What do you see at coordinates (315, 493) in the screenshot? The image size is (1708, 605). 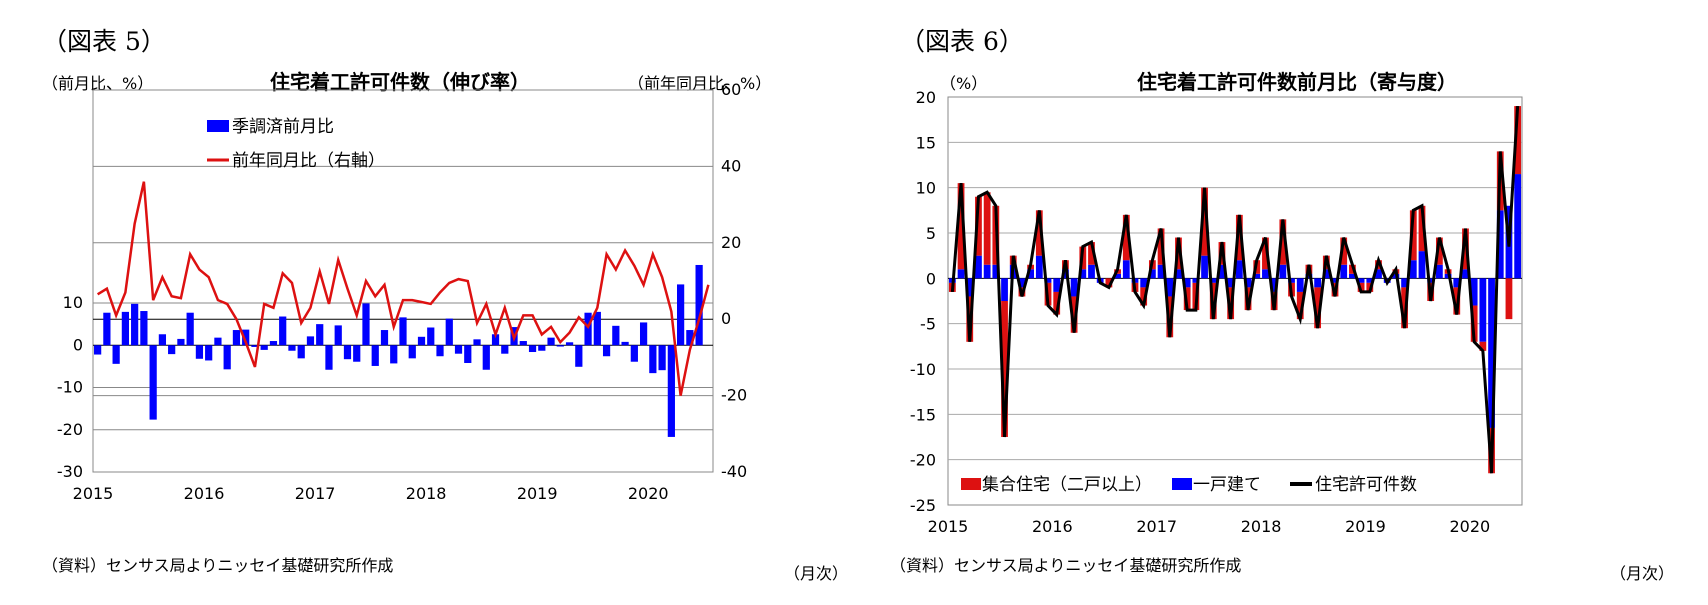 I see `x-tick-label: 2017` at bounding box center [315, 493].